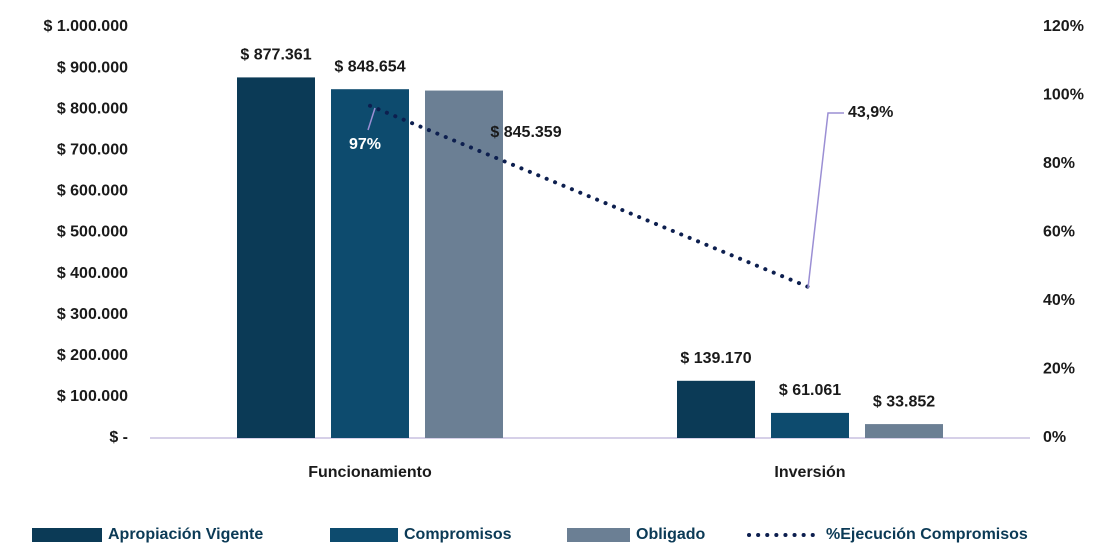  Describe the element at coordinates (118, 437) in the screenshot. I see `y-tick-label: $ -` at that location.